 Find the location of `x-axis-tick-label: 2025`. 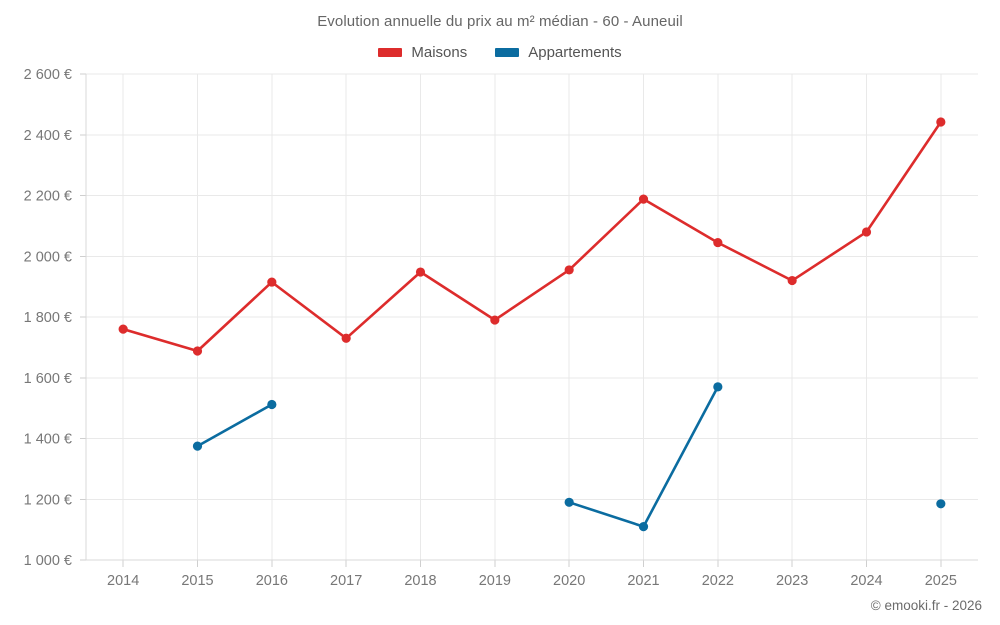

x-axis-tick-label: 2025 is located at coordinates (941, 581).